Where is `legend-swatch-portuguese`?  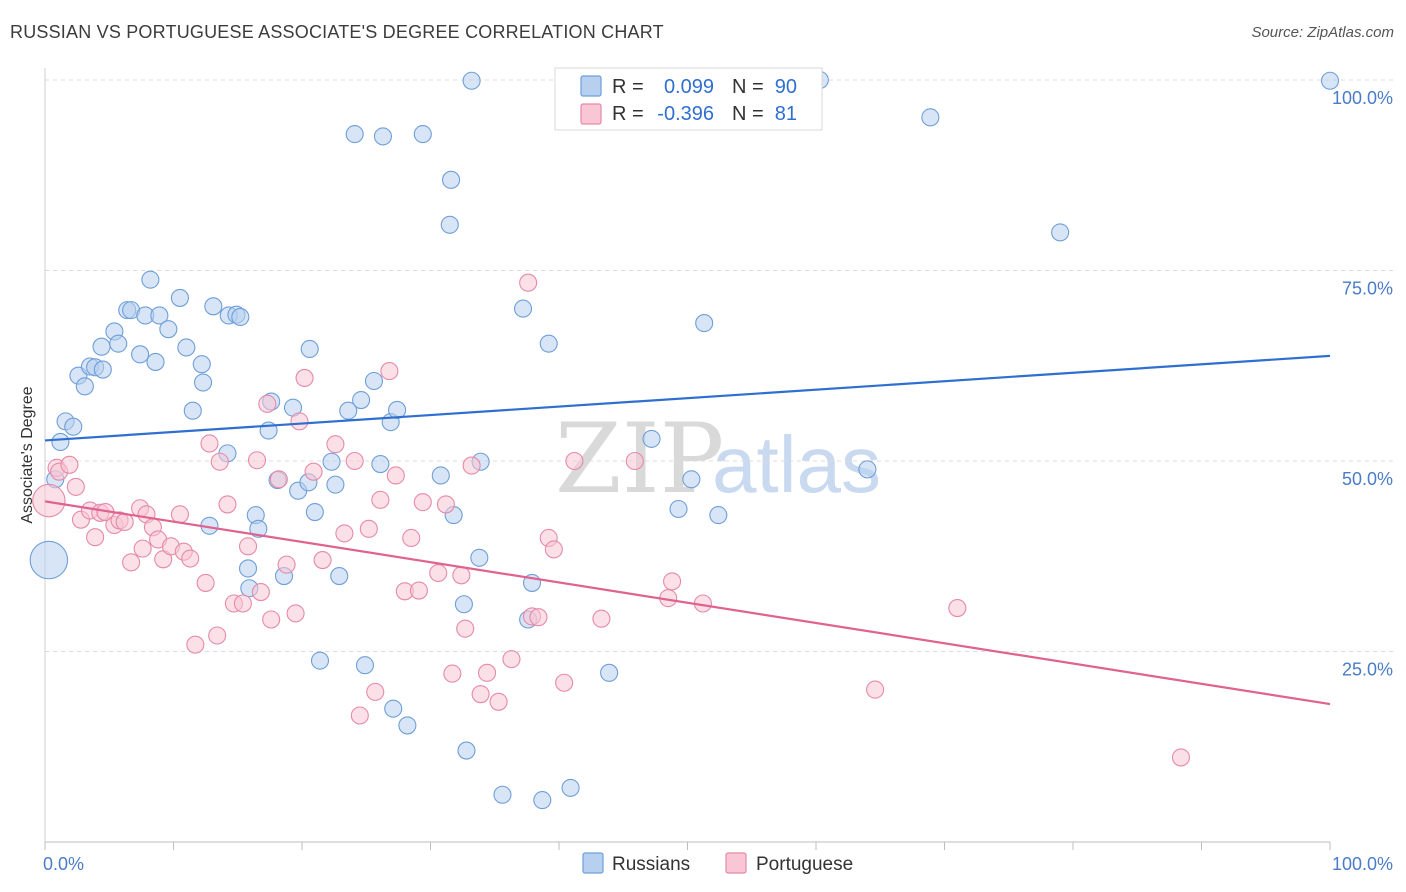 legend-swatch-portuguese is located at coordinates (736, 863).